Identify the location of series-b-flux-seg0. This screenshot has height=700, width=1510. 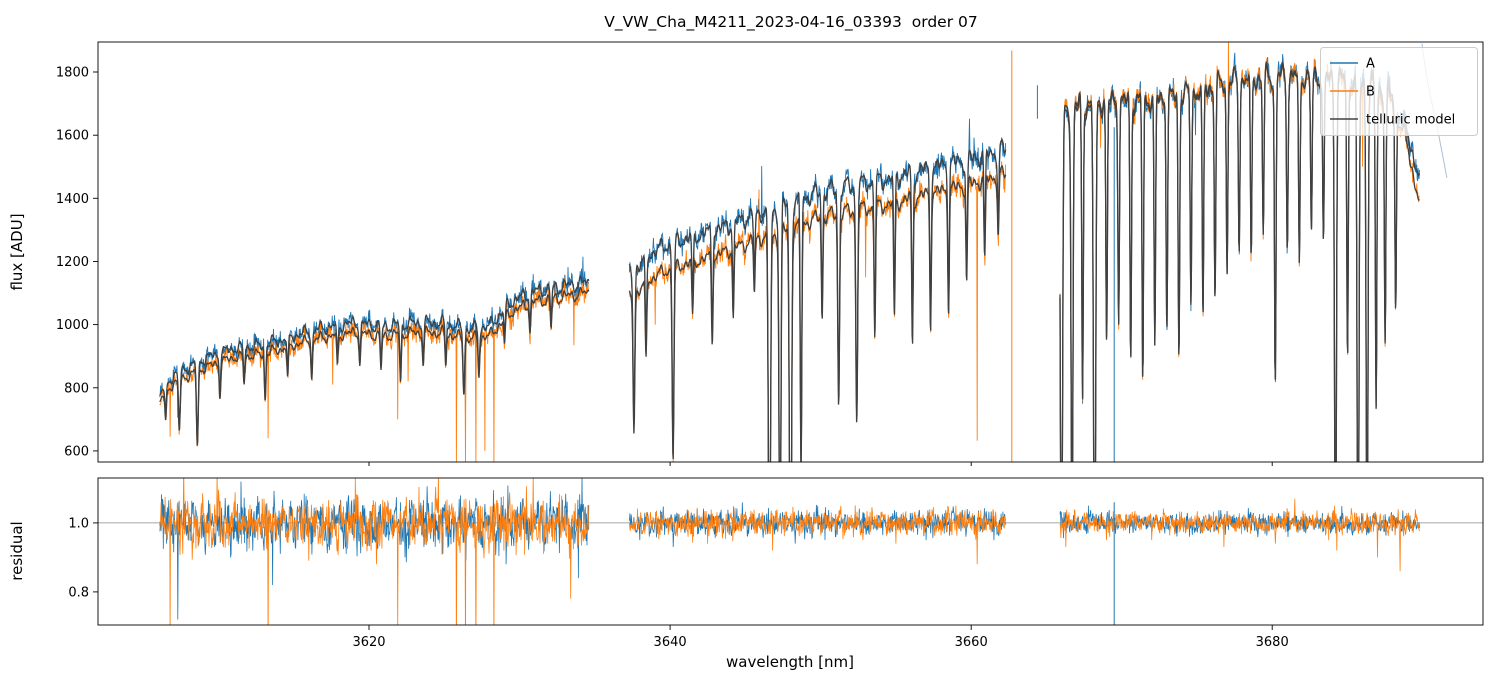
(374, 369).